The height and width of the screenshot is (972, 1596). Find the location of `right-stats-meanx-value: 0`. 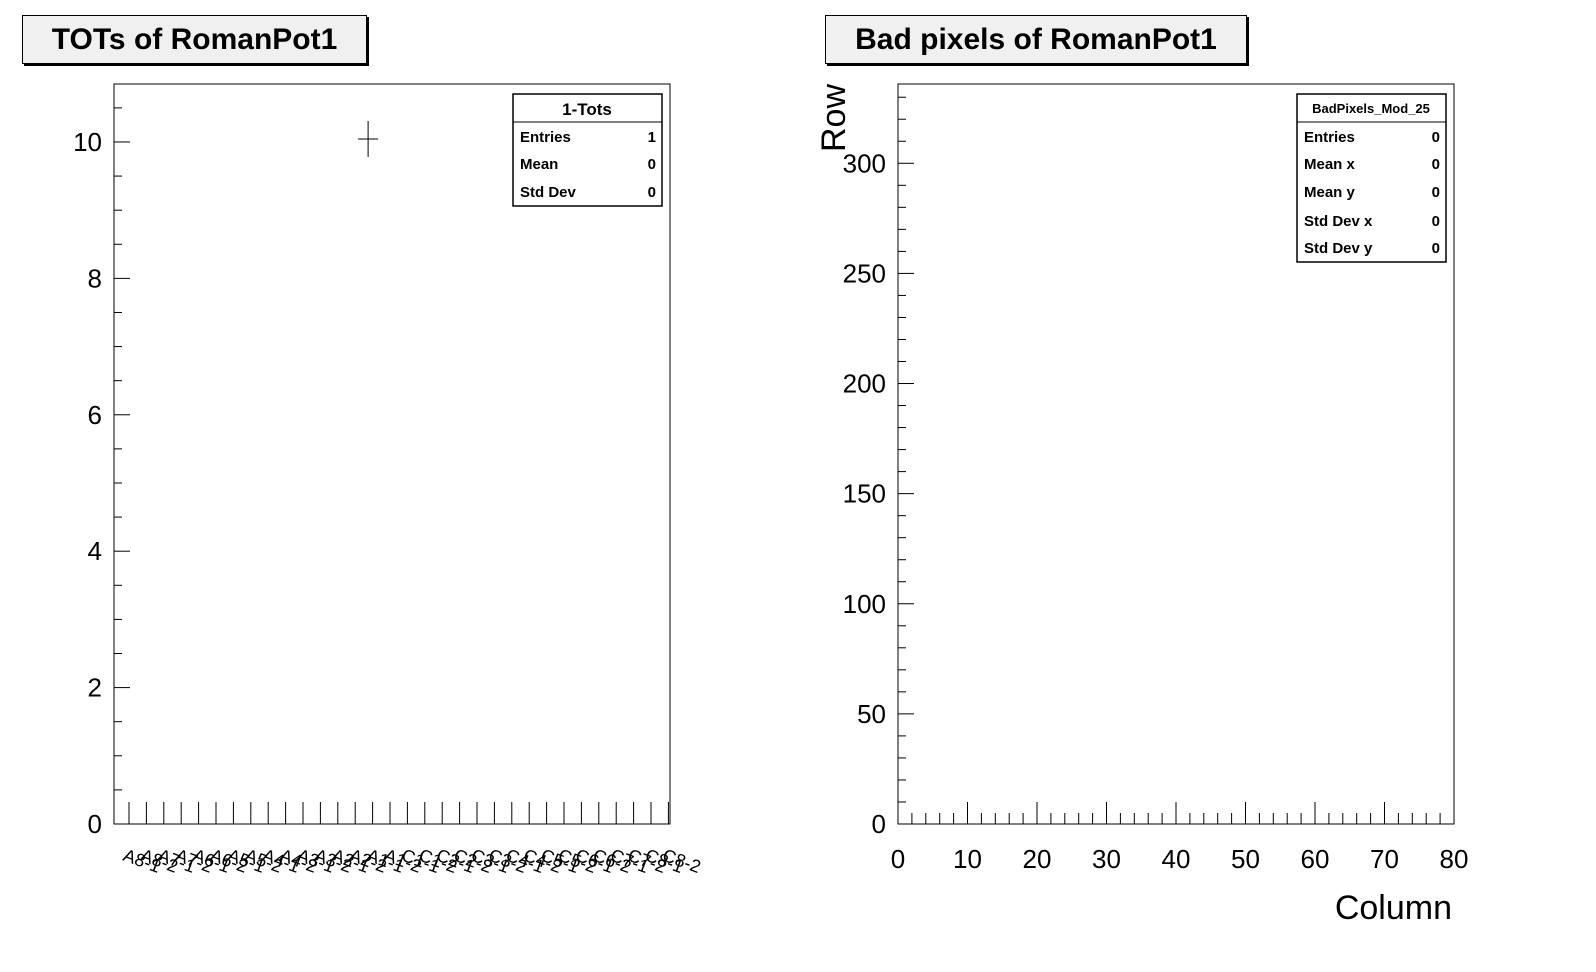

right-stats-meanx-value: 0 is located at coordinates (1436, 164).